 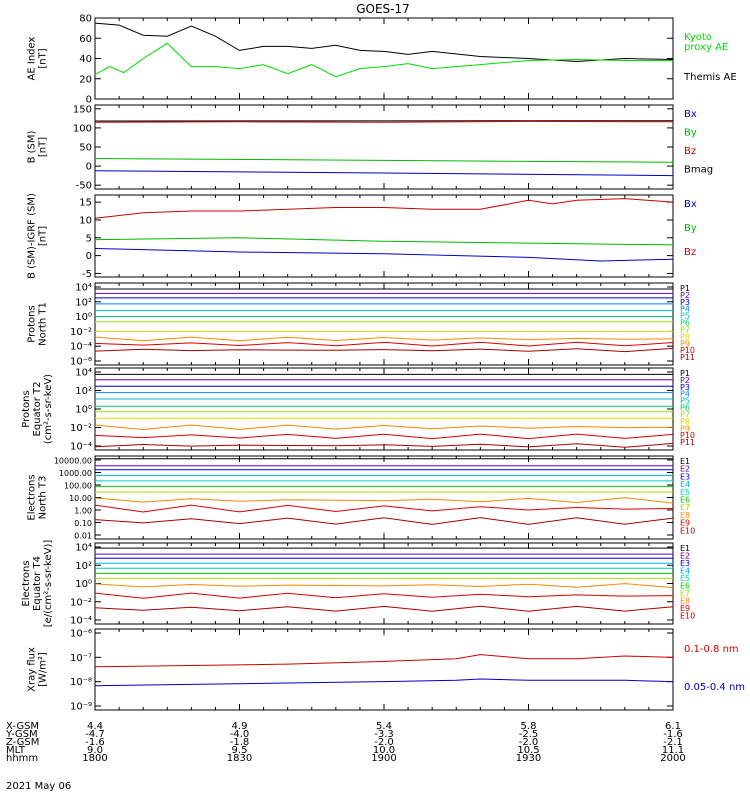 What do you see at coordinates (240, 734) in the screenshot?
I see `x-cell-y_gsm: -4.0` at bounding box center [240, 734].